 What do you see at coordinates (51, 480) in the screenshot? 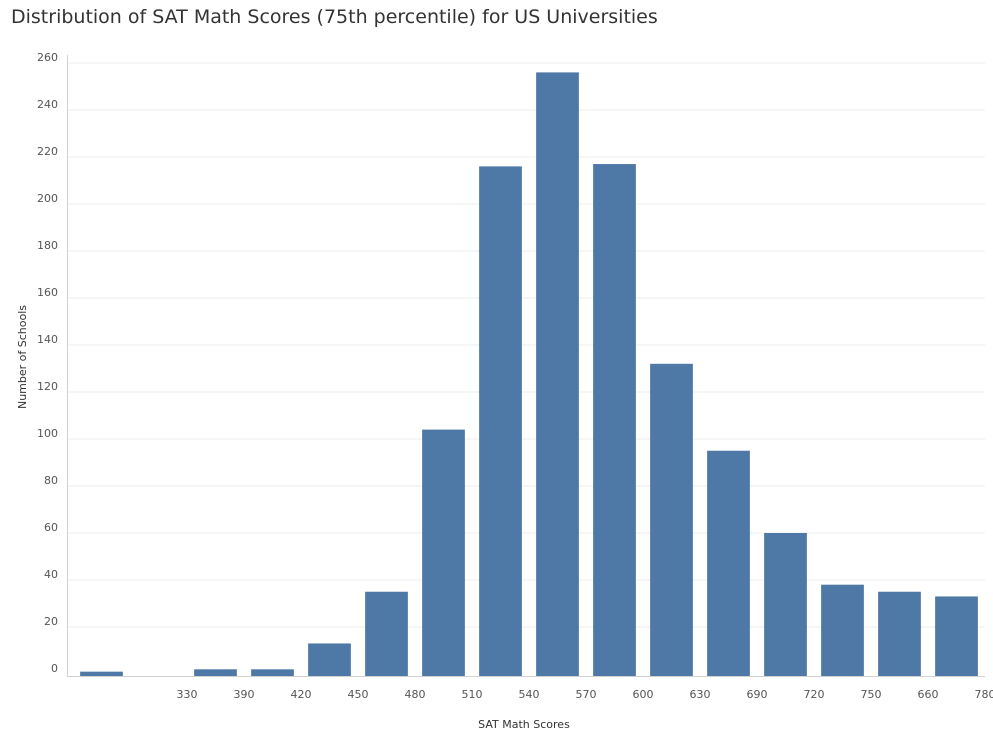
I see `y-tick-label: 80` at bounding box center [51, 480].